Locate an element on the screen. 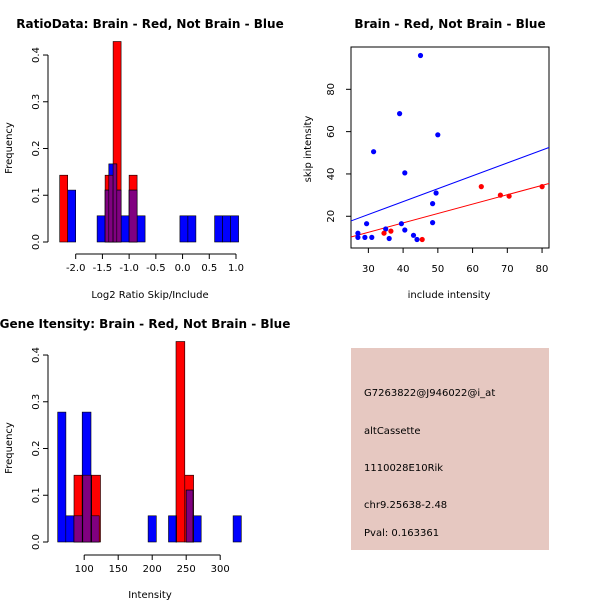  x-tick-label: 50 is located at coordinates (437, 269).